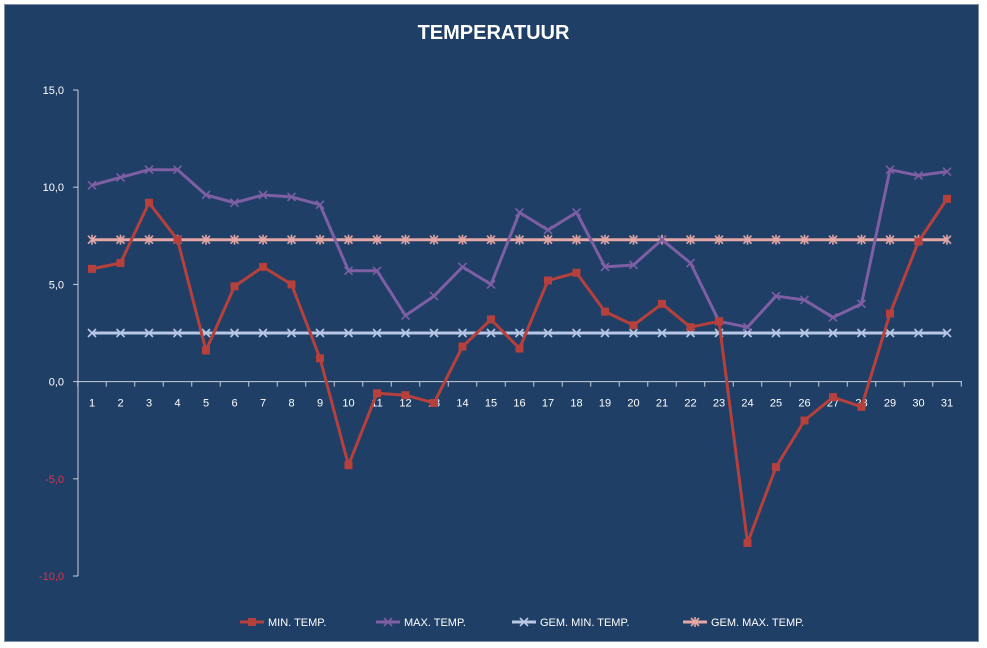 The width and height of the screenshot is (987, 648). What do you see at coordinates (53, 91) in the screenshot?
I see `y-tick-label: 15,0` at bounding box center [53, 91].